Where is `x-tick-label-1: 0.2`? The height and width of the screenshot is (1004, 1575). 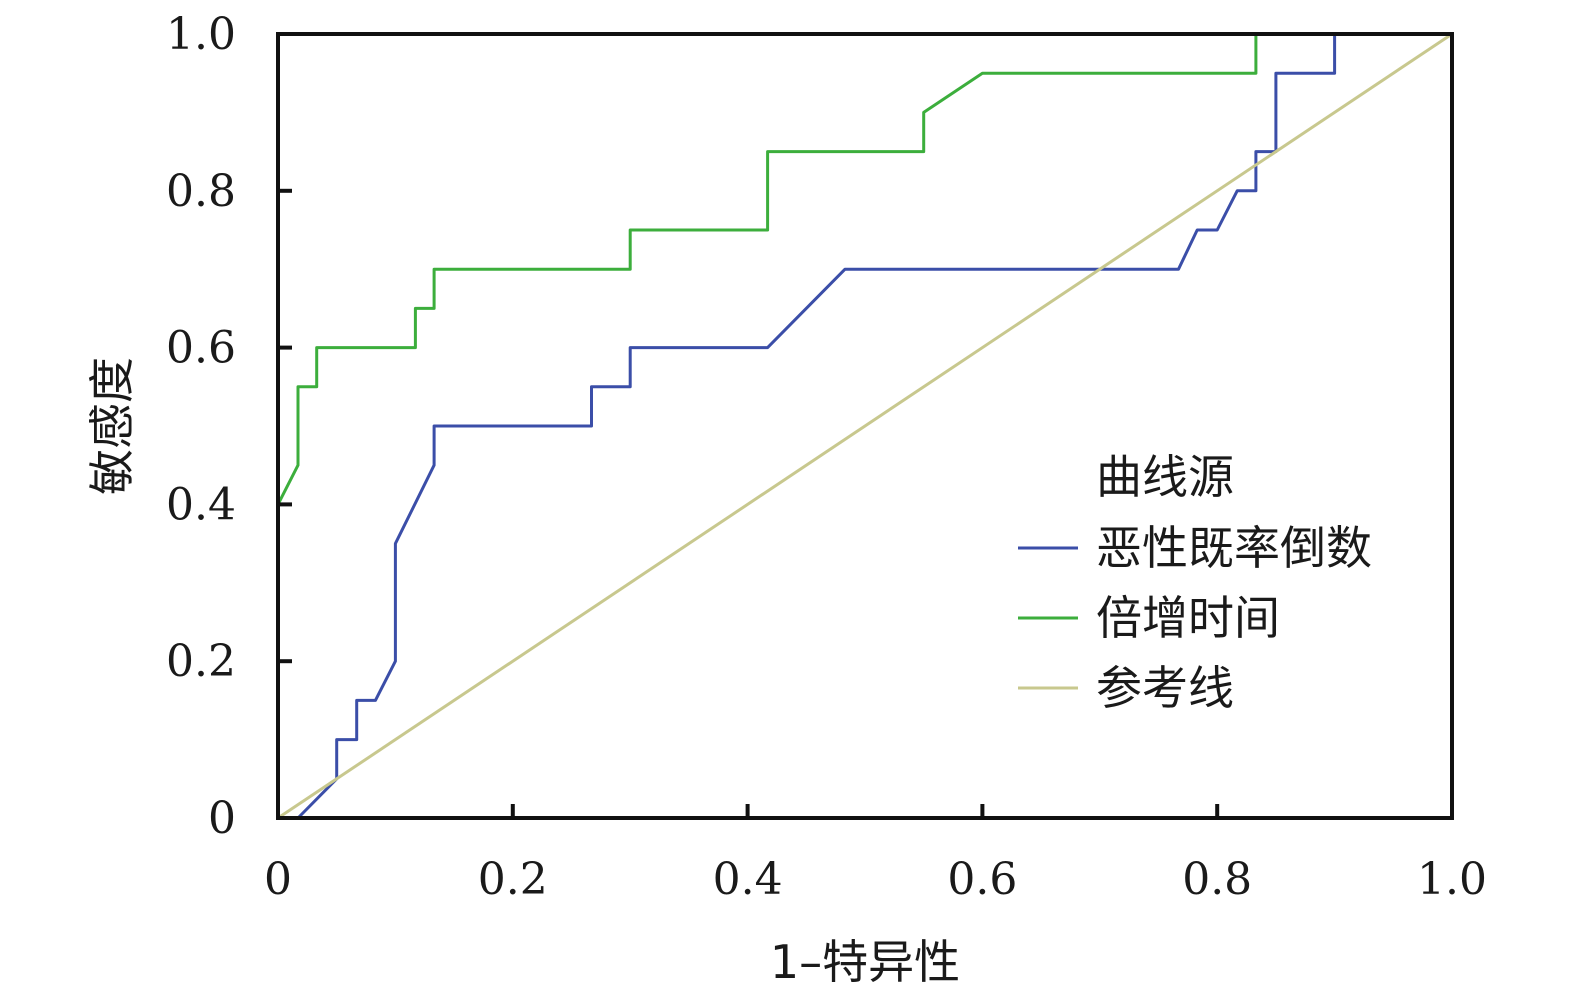
x-tick-label-1: 0.2 is located at coordinates (513, 879).